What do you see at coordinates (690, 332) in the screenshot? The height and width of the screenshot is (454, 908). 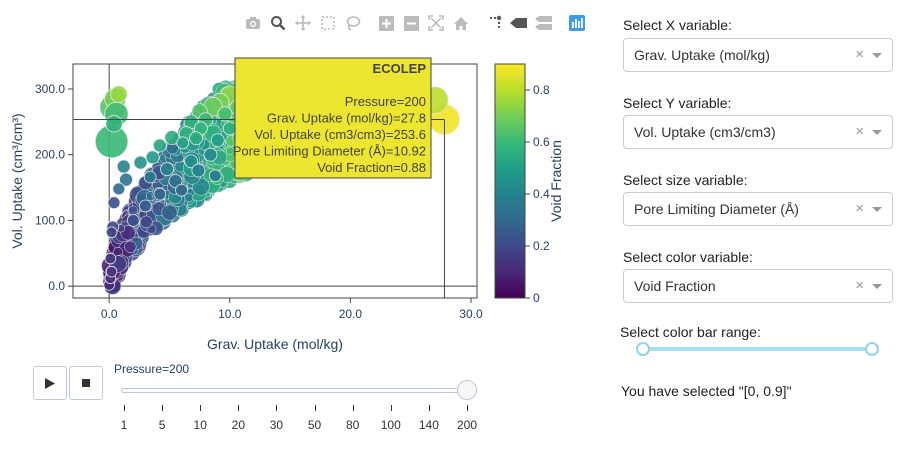 I see `color-range-label: Select color bar range:` at bounding box center [690, 332].